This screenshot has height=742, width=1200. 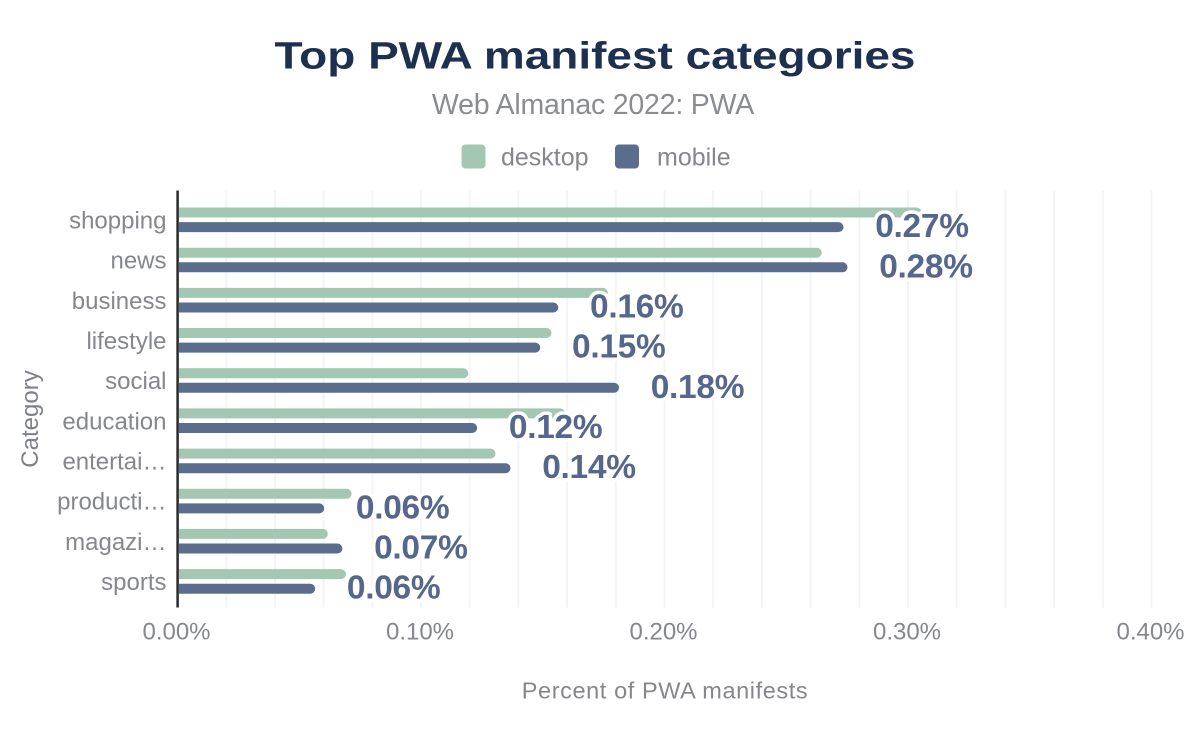 I want to click on svg-text: education, so click(x=114, y=421).